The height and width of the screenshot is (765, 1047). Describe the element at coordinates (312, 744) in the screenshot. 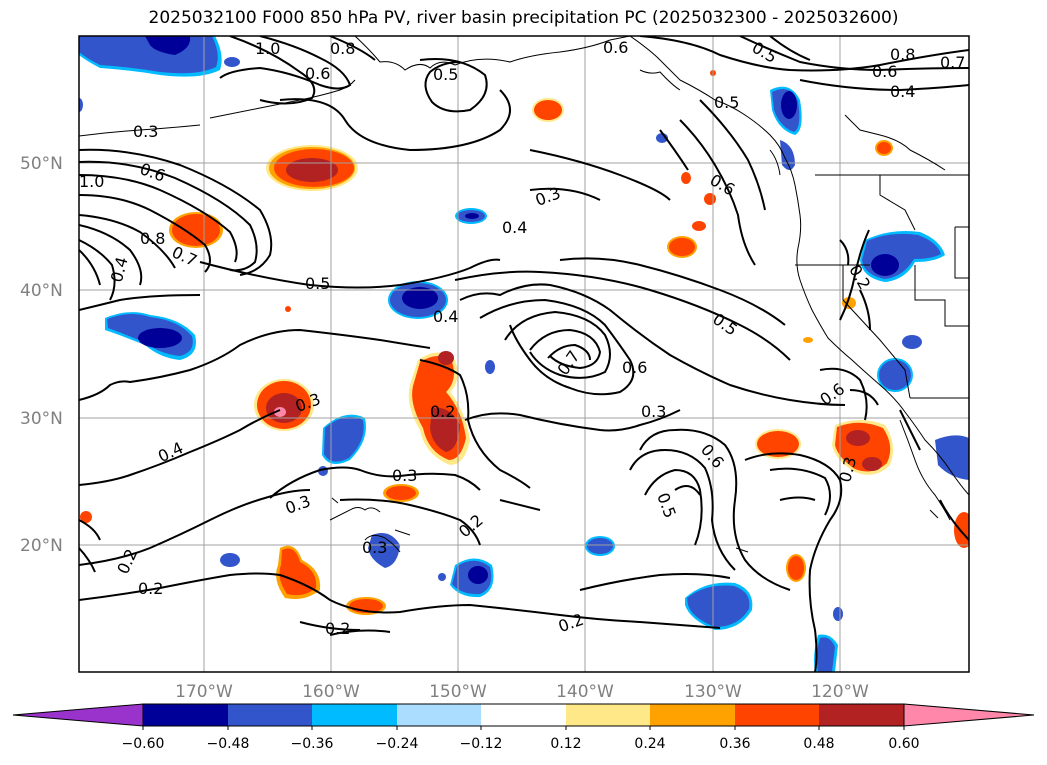

I see `colorbar-tick-label: −0.36` at that location.